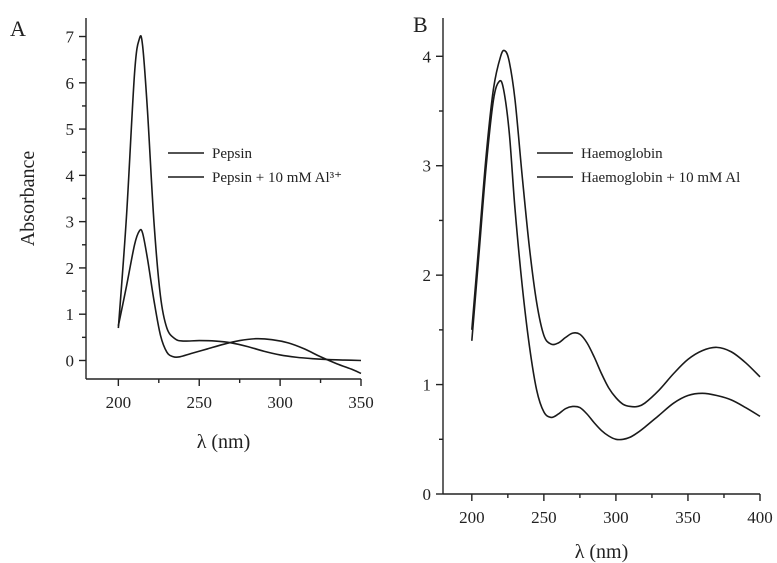 The height and width of the screenshot is (563, 777). What do you see at coordinates (255, 166) in the screenshot?
I see `legend: Pepsin Pepsin + 10 mM Al³⁺` at bounding box center [255, 166].